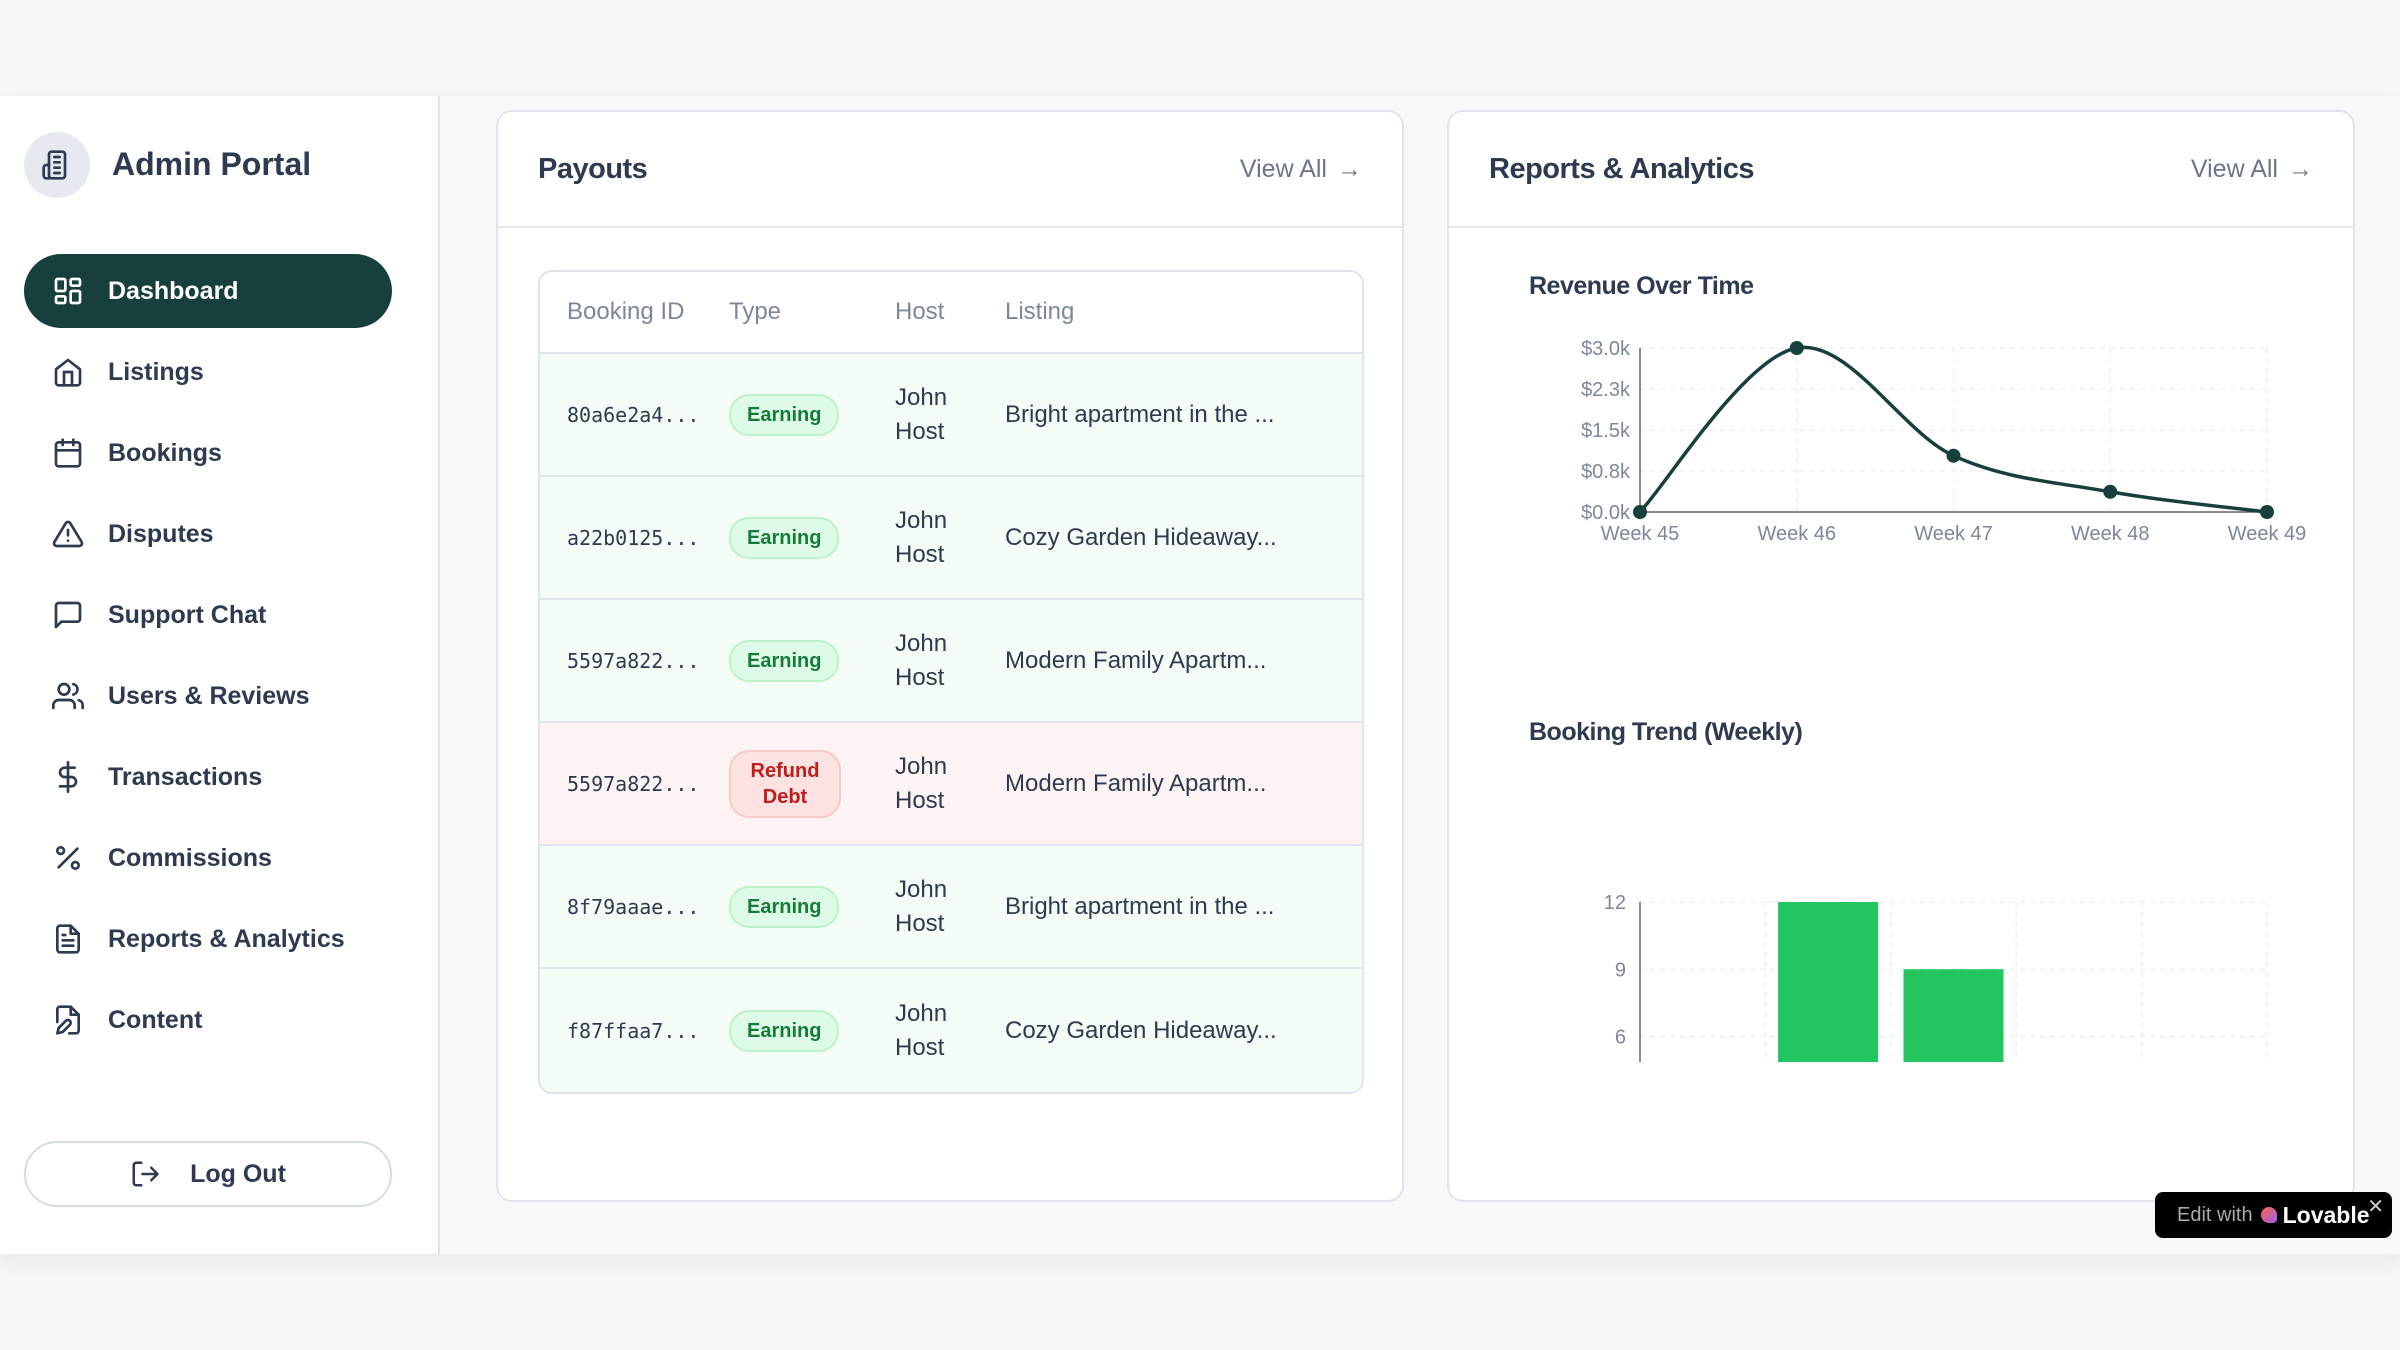  I want to click on y-tick-label: $1.5k, so click(1606, 431).